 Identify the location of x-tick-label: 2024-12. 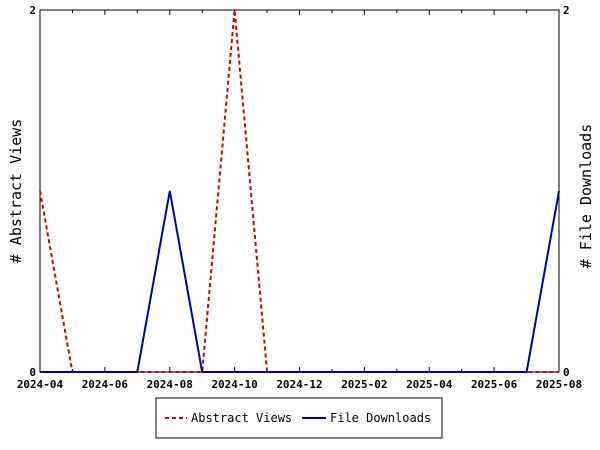
(299, 384).